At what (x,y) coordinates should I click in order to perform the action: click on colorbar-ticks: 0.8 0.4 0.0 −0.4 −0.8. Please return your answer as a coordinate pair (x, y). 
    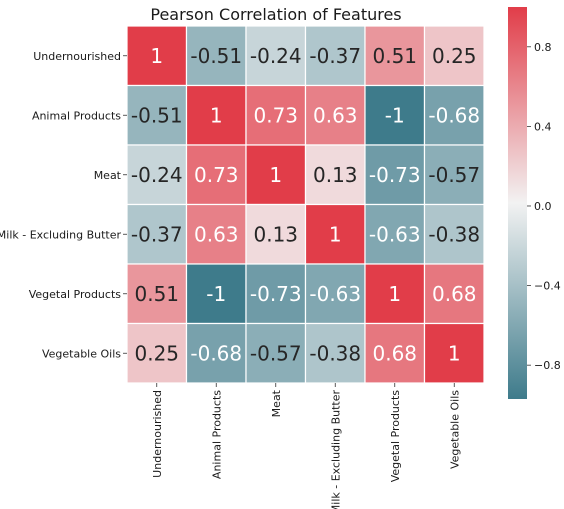
    Looking at the image, I should click on (544, 206).